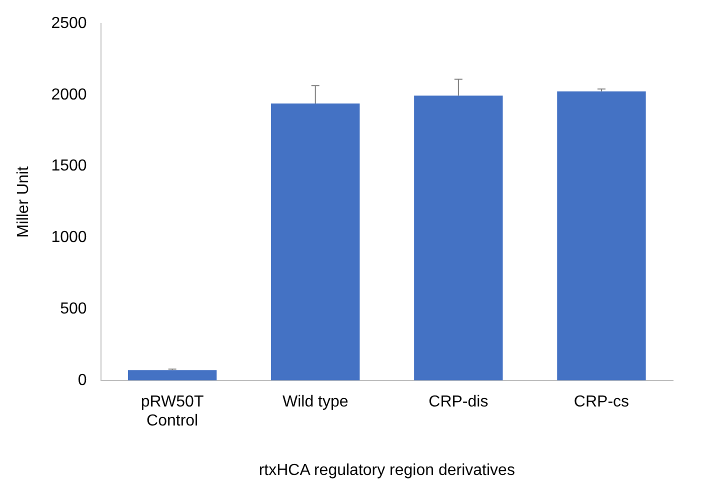 The height and width of the screenshot is (494, 703). I want to click on x-tick-label: CRP-dis, so click(458, 401).